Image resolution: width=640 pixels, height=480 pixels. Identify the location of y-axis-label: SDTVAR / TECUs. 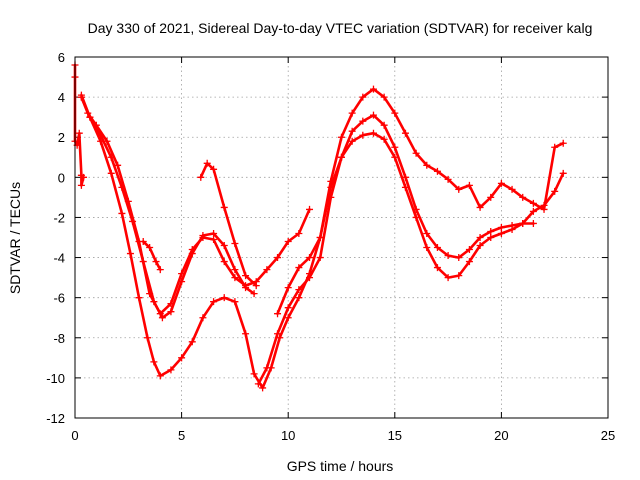
(15, 238).